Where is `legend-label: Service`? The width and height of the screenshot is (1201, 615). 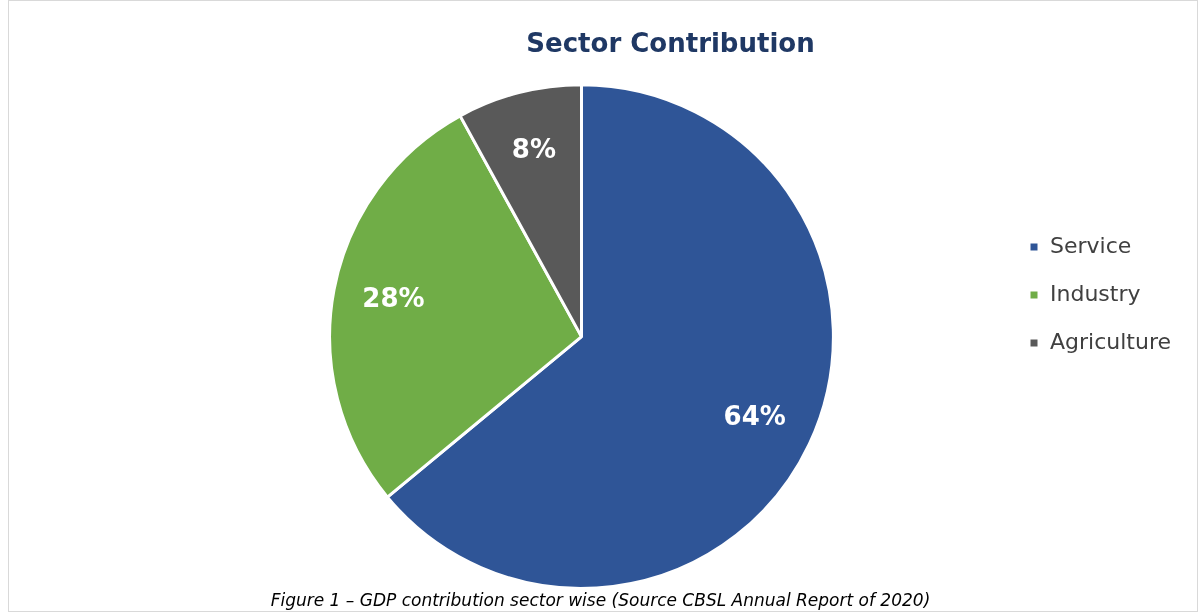
legend-label: Service is located at coordinates (1091, 245).